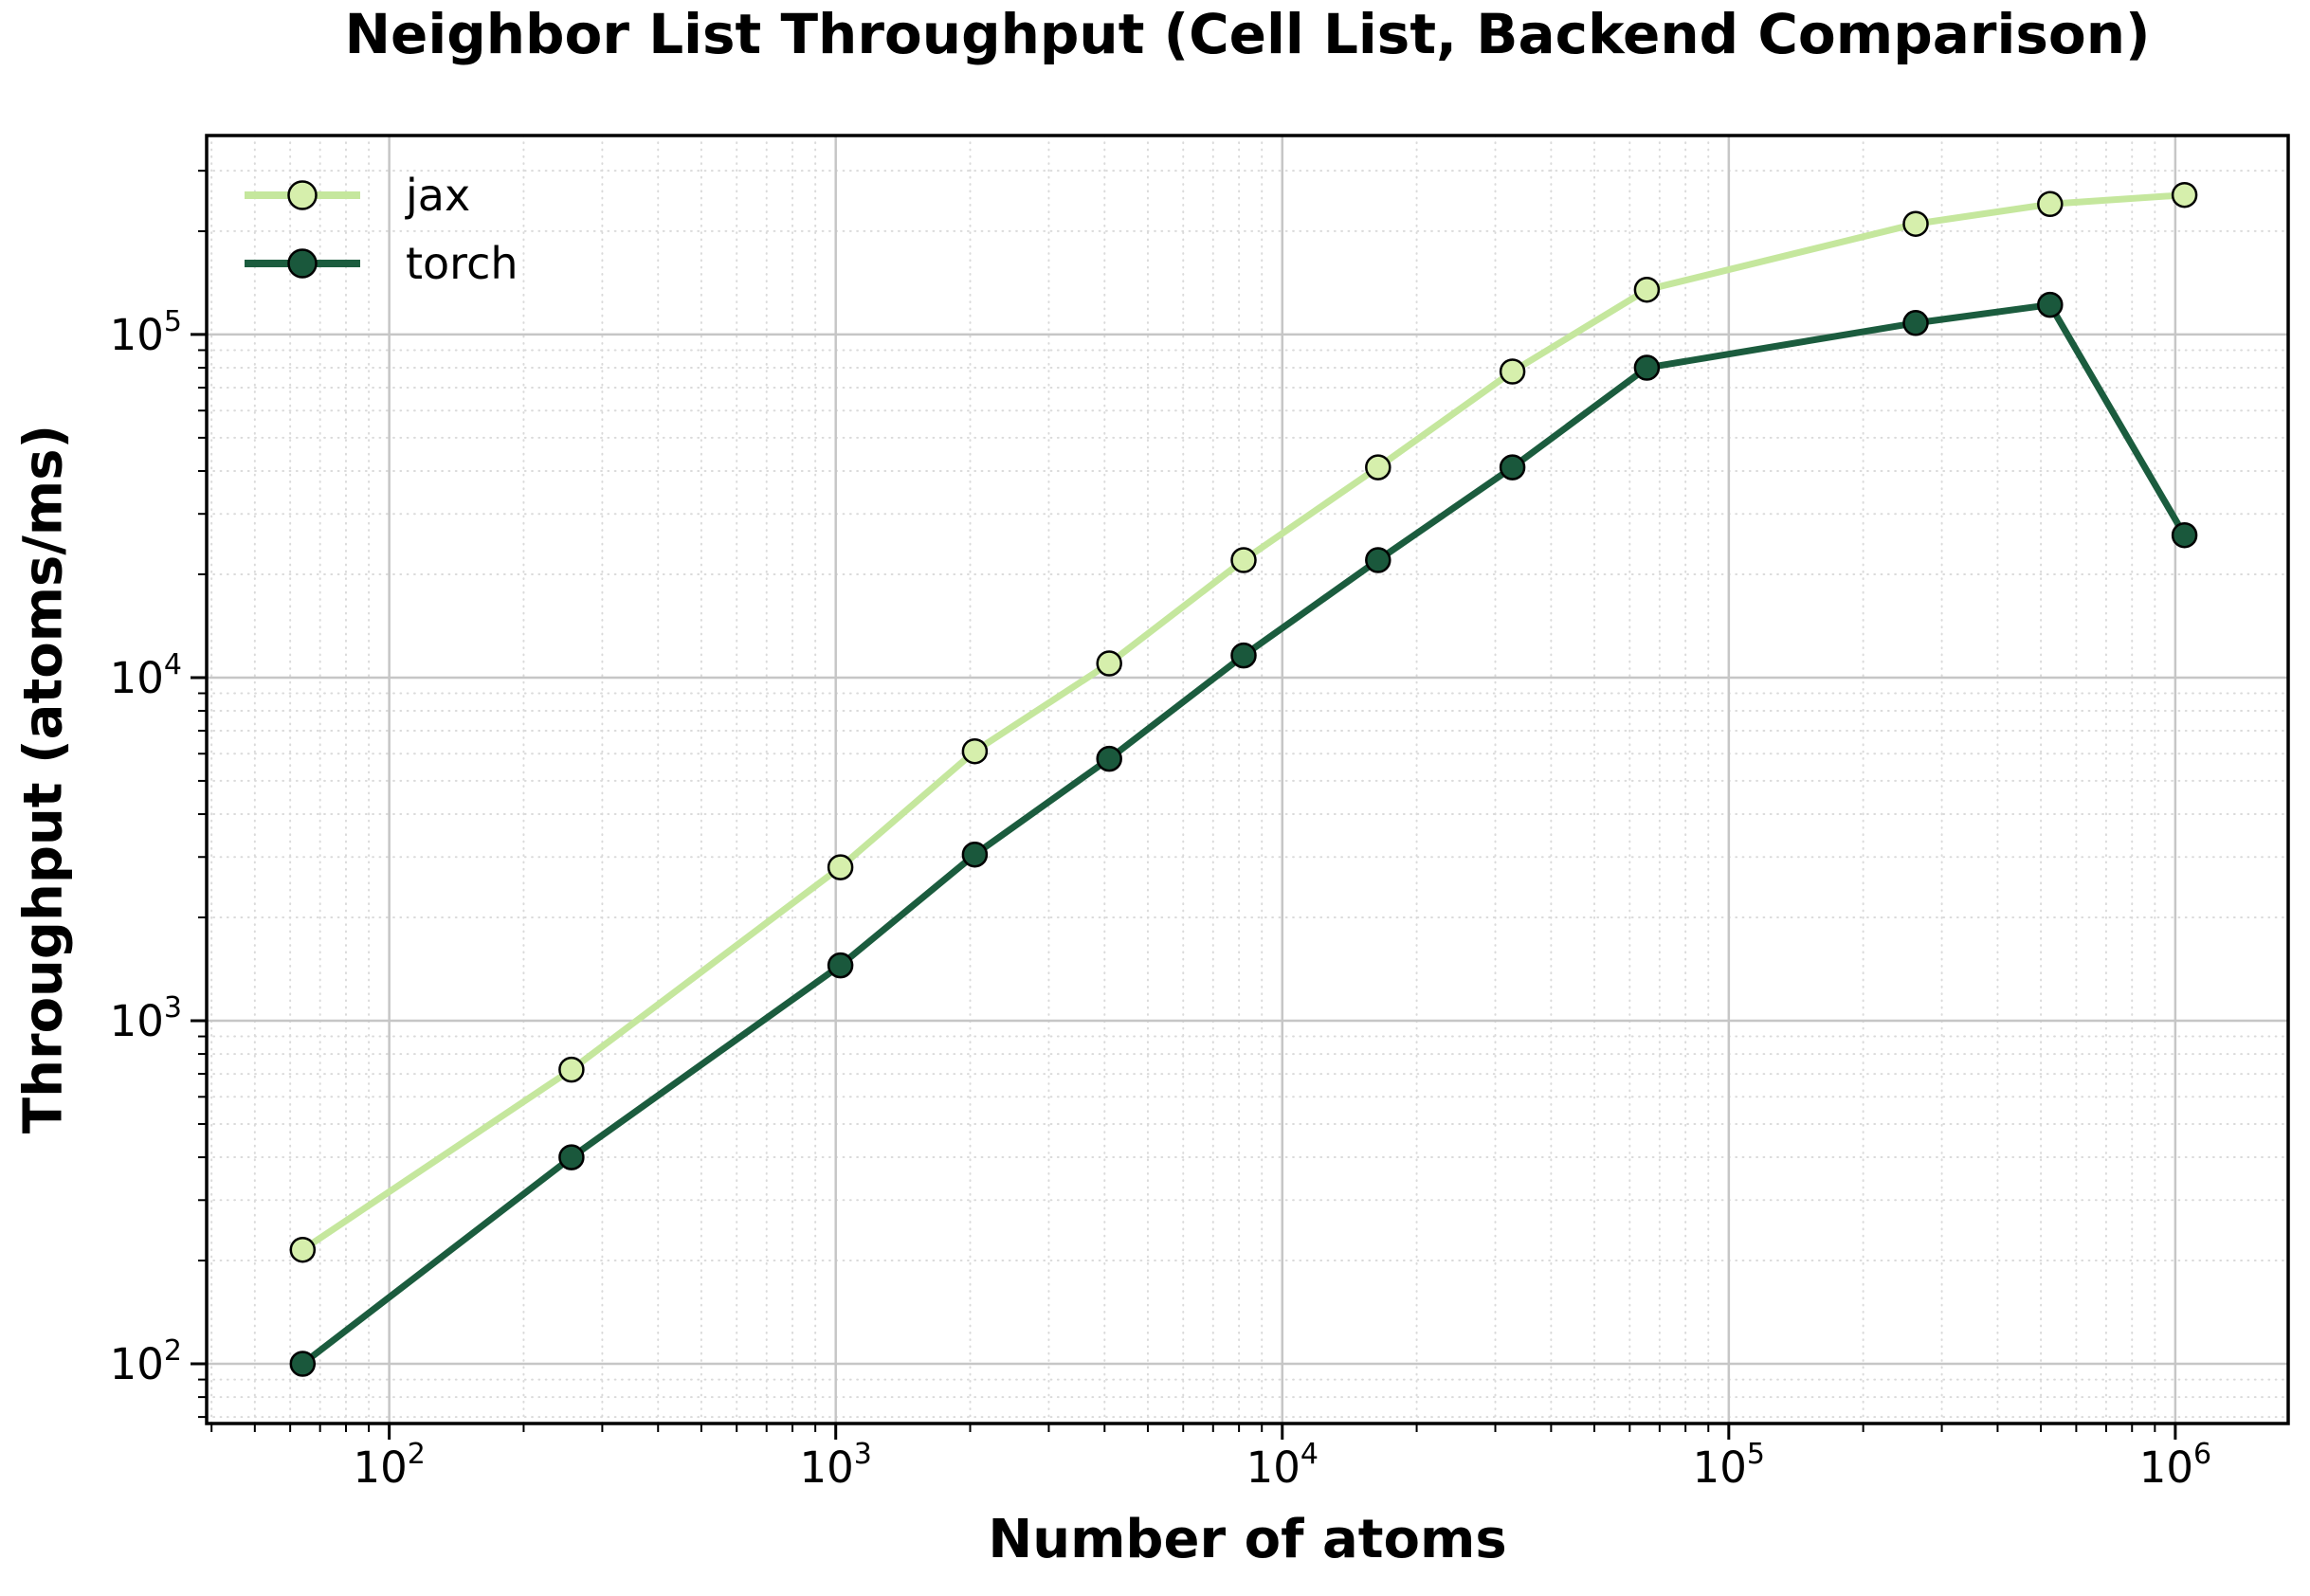 The image size is (2310, 1596). I want to click on legend-swatch-jax, so click(302, 195).